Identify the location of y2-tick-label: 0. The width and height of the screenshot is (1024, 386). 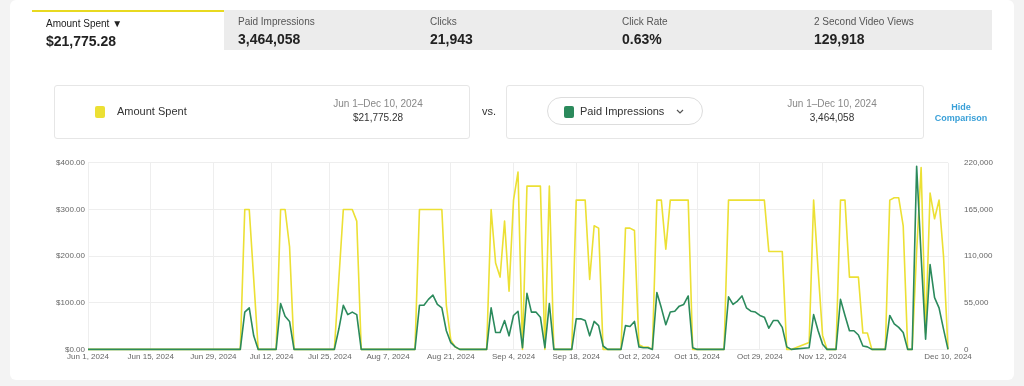
(966, 349).